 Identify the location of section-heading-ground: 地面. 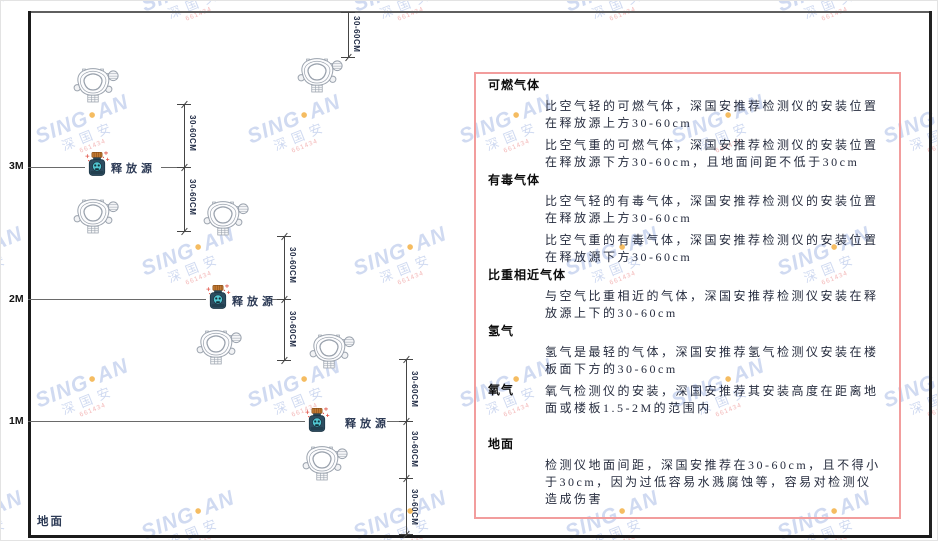
(501, 444).